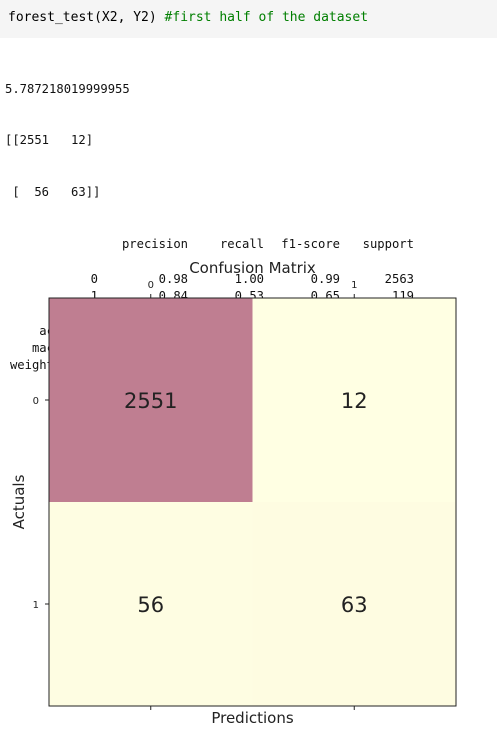 This screenshot has width=497, height=752. I want to click on code-comment: #first half of the dataset, so click(266, 17).